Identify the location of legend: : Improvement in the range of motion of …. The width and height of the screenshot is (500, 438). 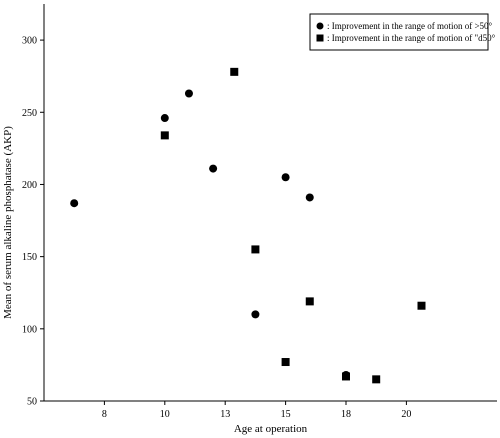
(402, 32).